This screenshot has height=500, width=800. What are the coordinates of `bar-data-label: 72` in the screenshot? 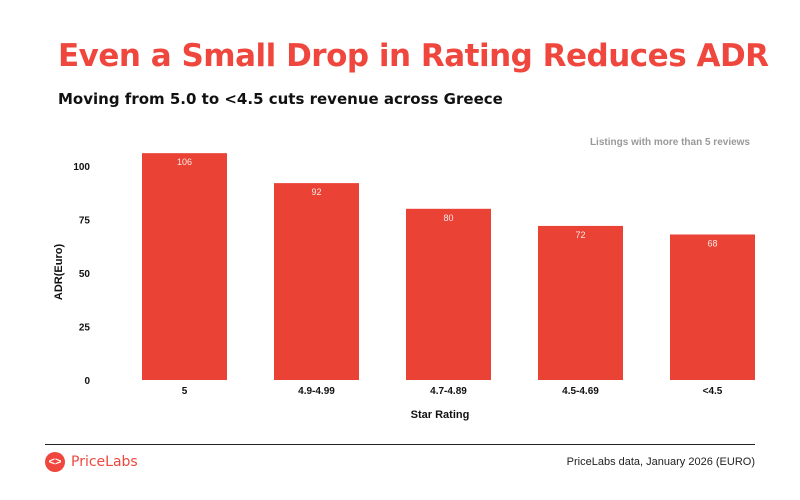 It's located at (580, 235).